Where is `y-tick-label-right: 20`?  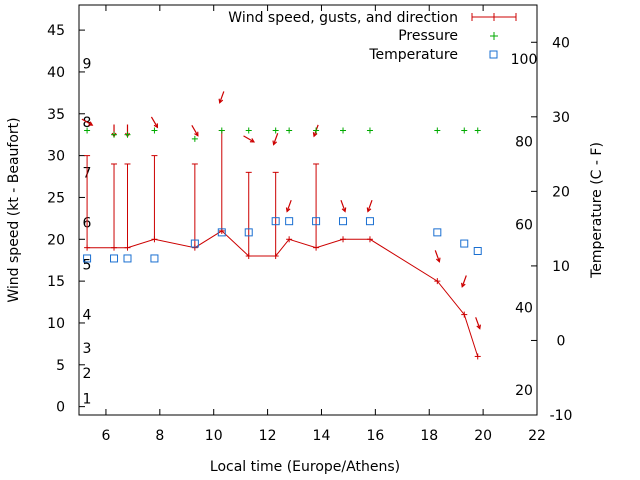 y-tick-label-right: 20 is located at coordinates (561, 192).